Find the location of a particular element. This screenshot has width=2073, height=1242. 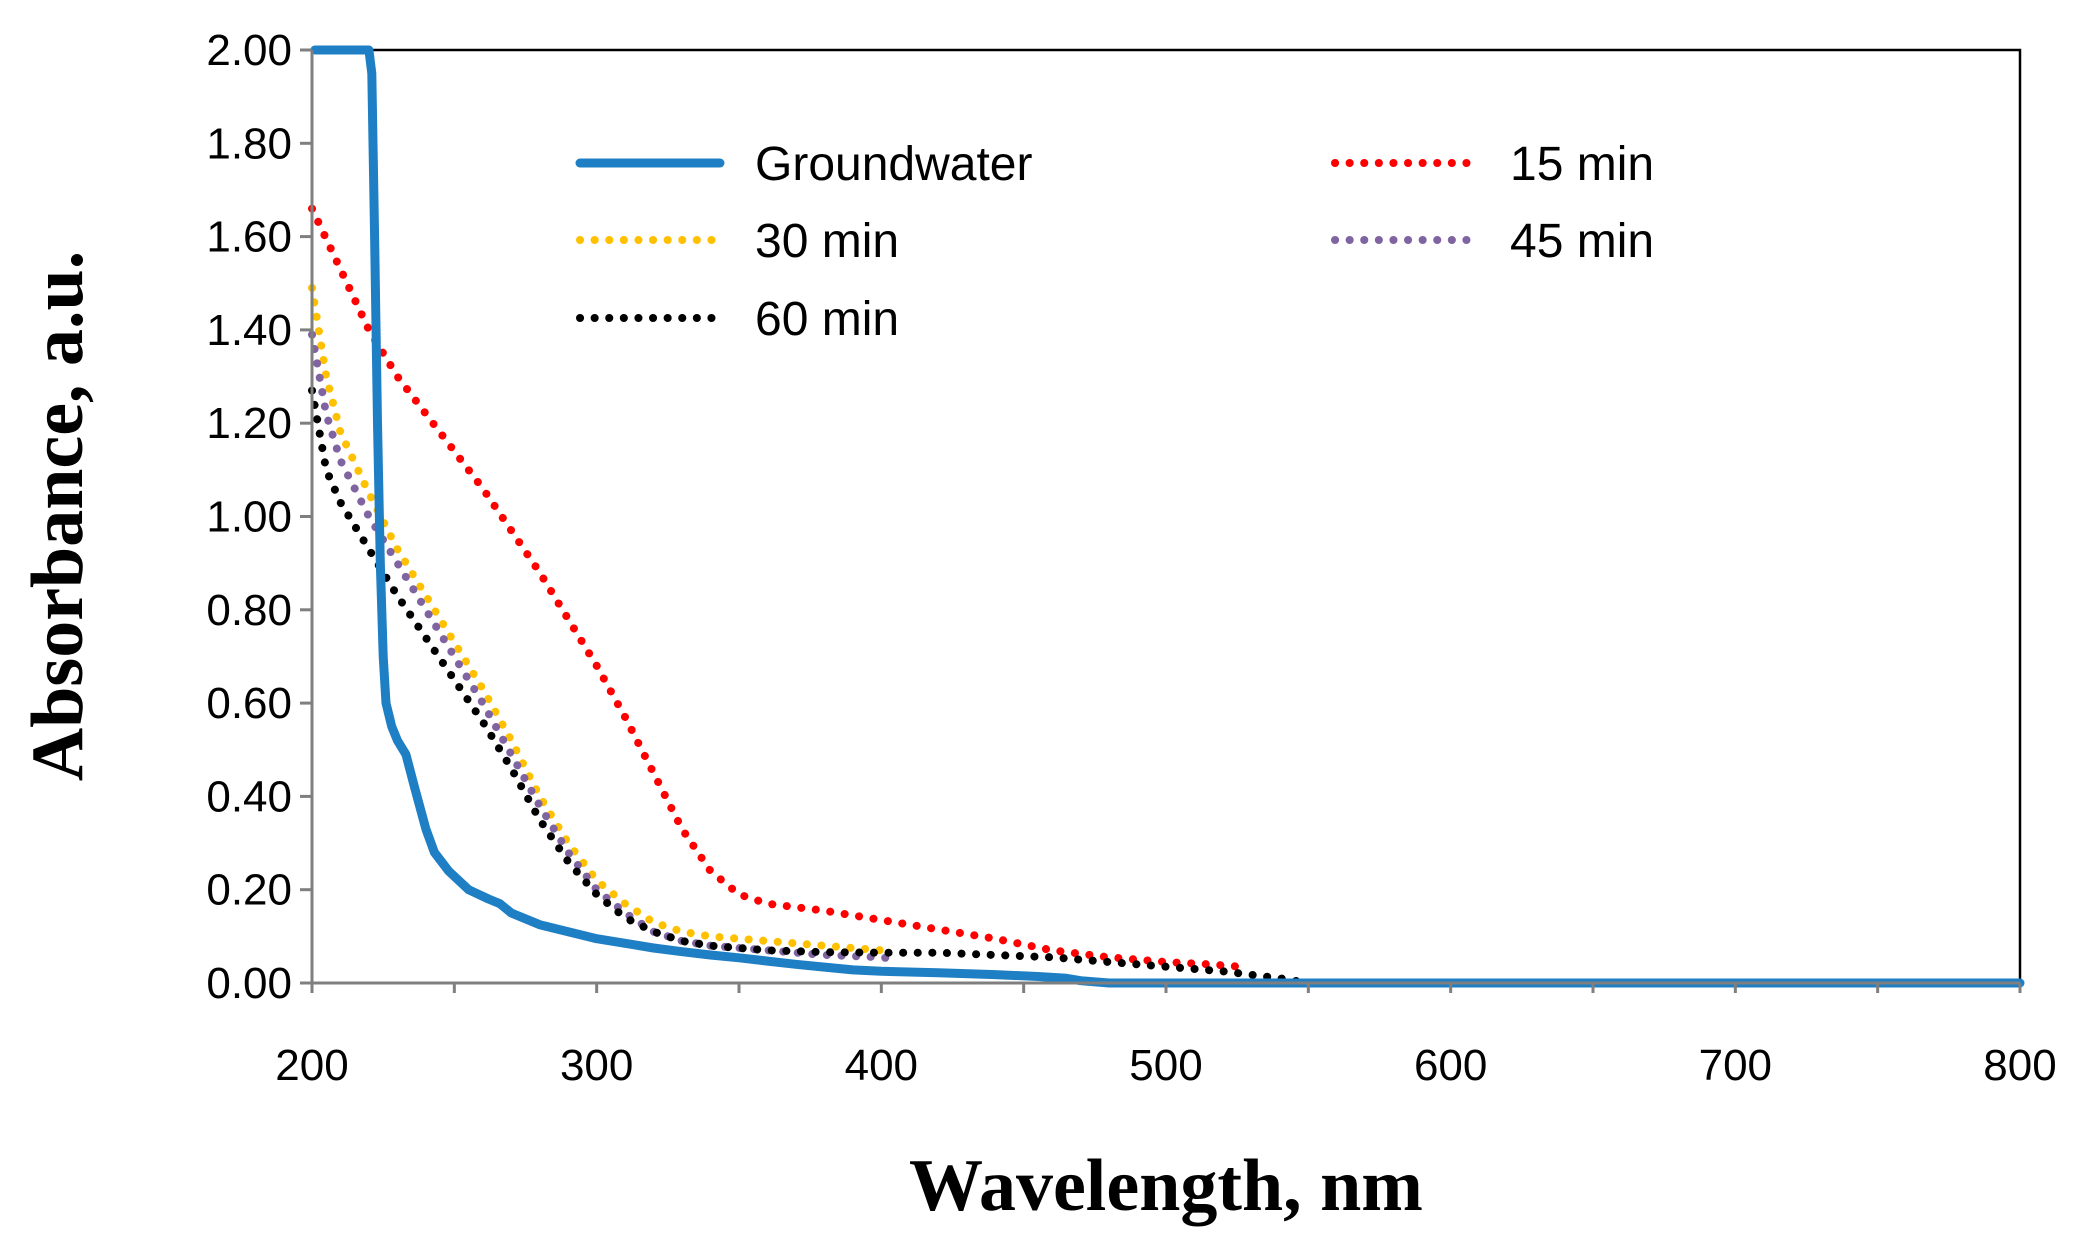

legend-label: 30 min is located at coordinates (827, 241).